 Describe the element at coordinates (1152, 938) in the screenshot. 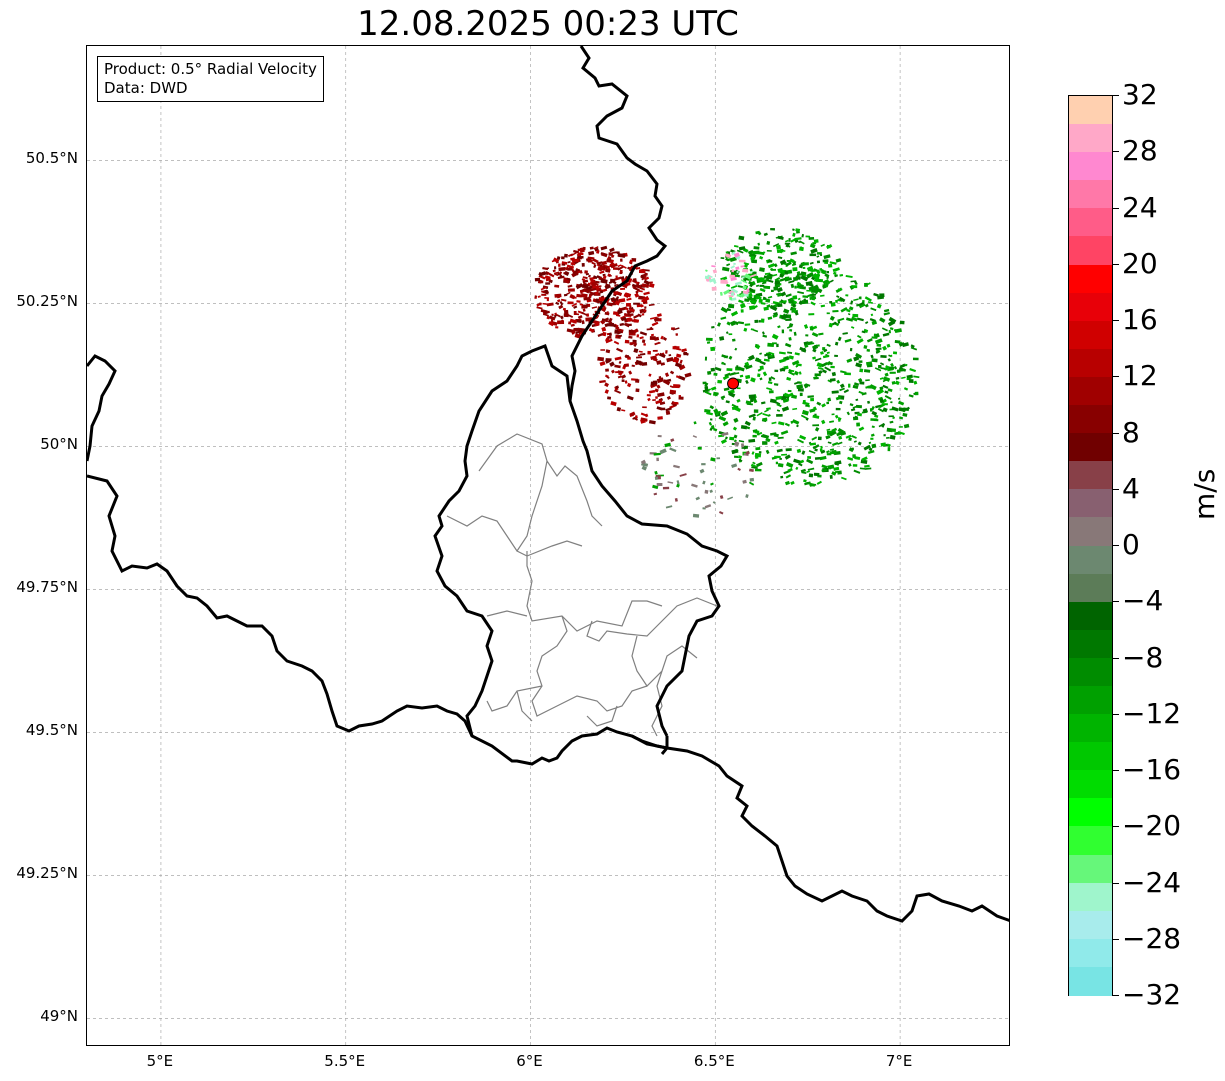

I see `colorbar-tick-label: −28` at that location.